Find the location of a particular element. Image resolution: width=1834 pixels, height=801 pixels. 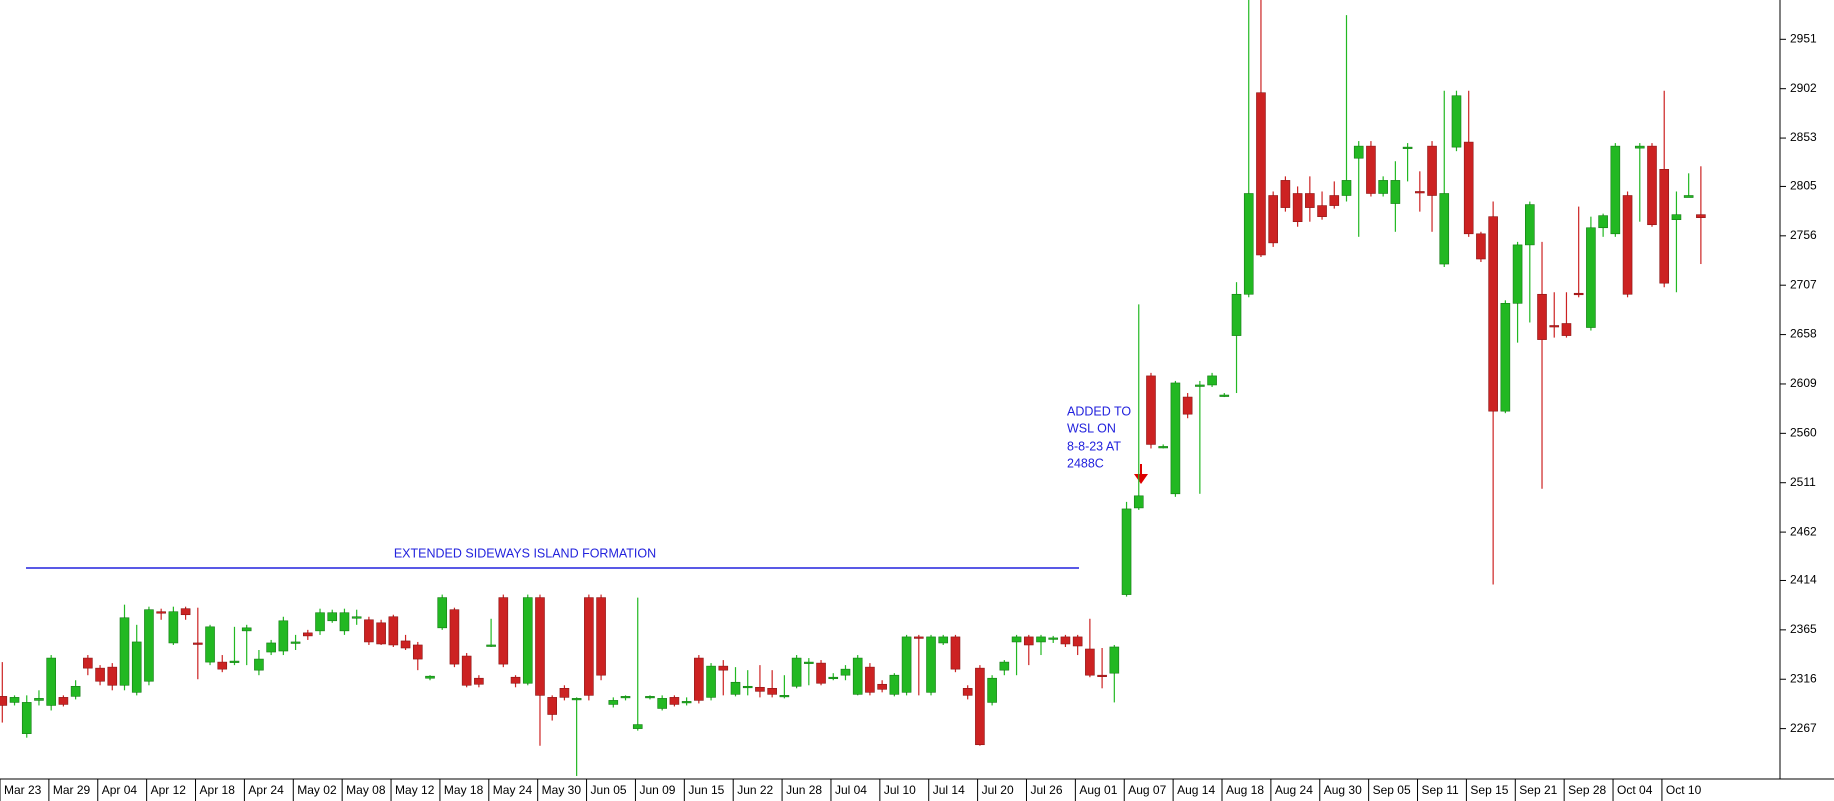

added-label: 8-8-23 AT is located at coordinates (1094, 446).